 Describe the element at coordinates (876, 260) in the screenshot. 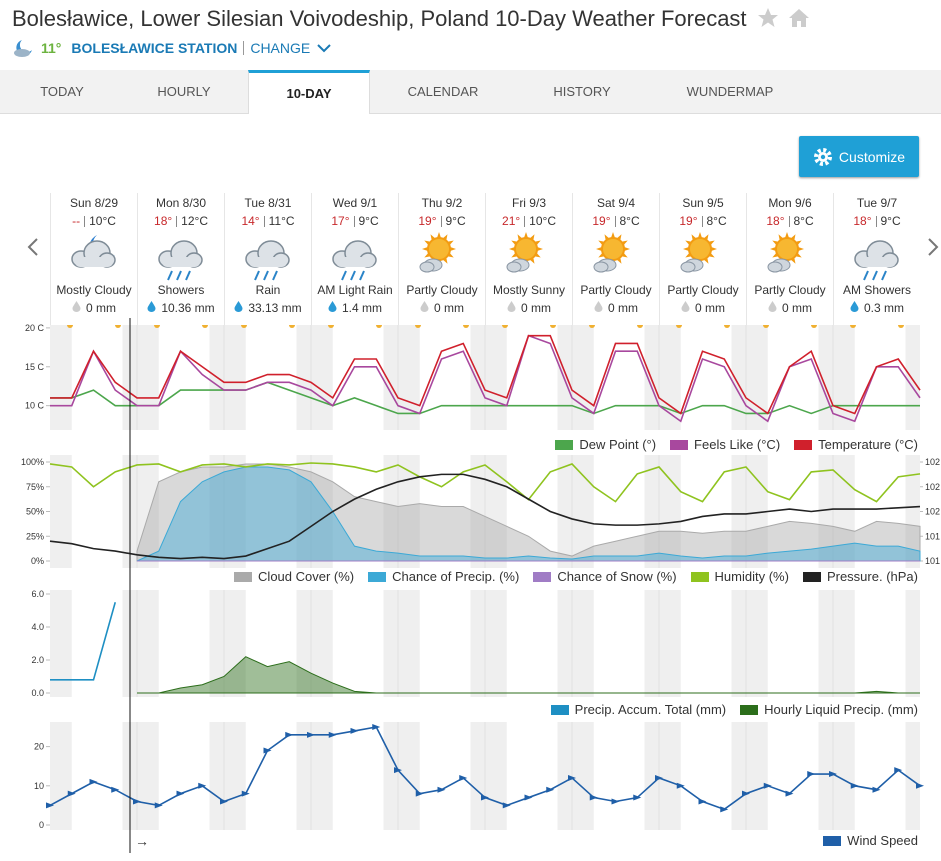

I see `day-column: Tue 9/7 18° 9°C AM Showers 0.3 mm` at that location.